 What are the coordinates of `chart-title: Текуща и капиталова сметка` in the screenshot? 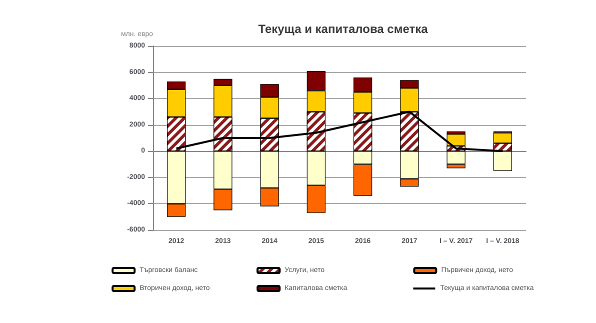 It's located at (343, 29).